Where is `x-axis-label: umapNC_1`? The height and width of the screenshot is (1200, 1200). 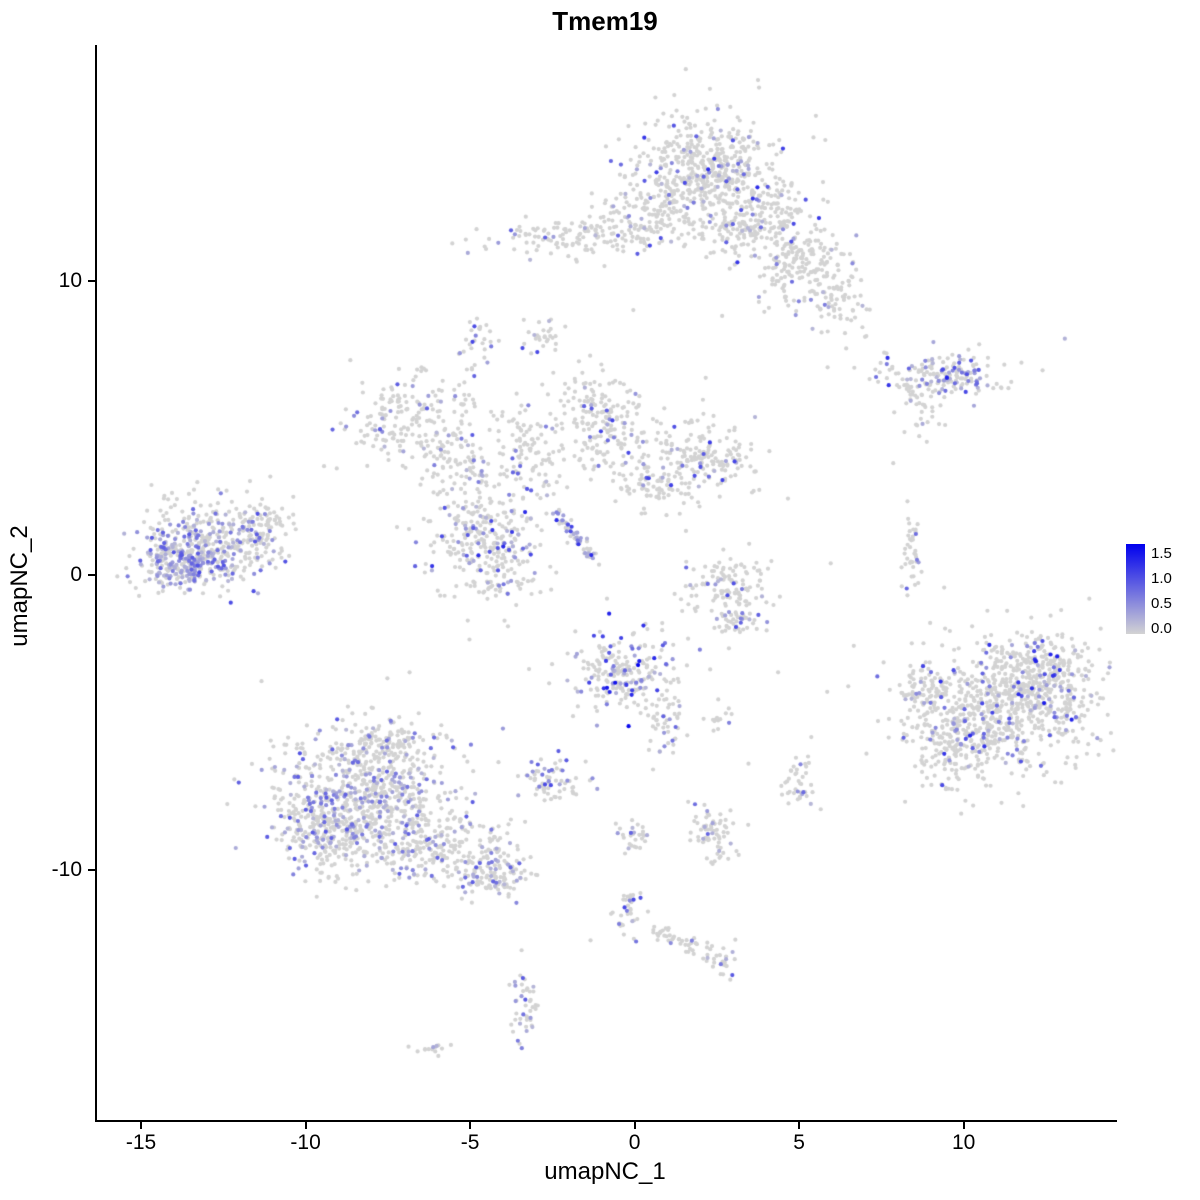
x-axis-label: umapNC_1 is located at coordinates (605, 1171).